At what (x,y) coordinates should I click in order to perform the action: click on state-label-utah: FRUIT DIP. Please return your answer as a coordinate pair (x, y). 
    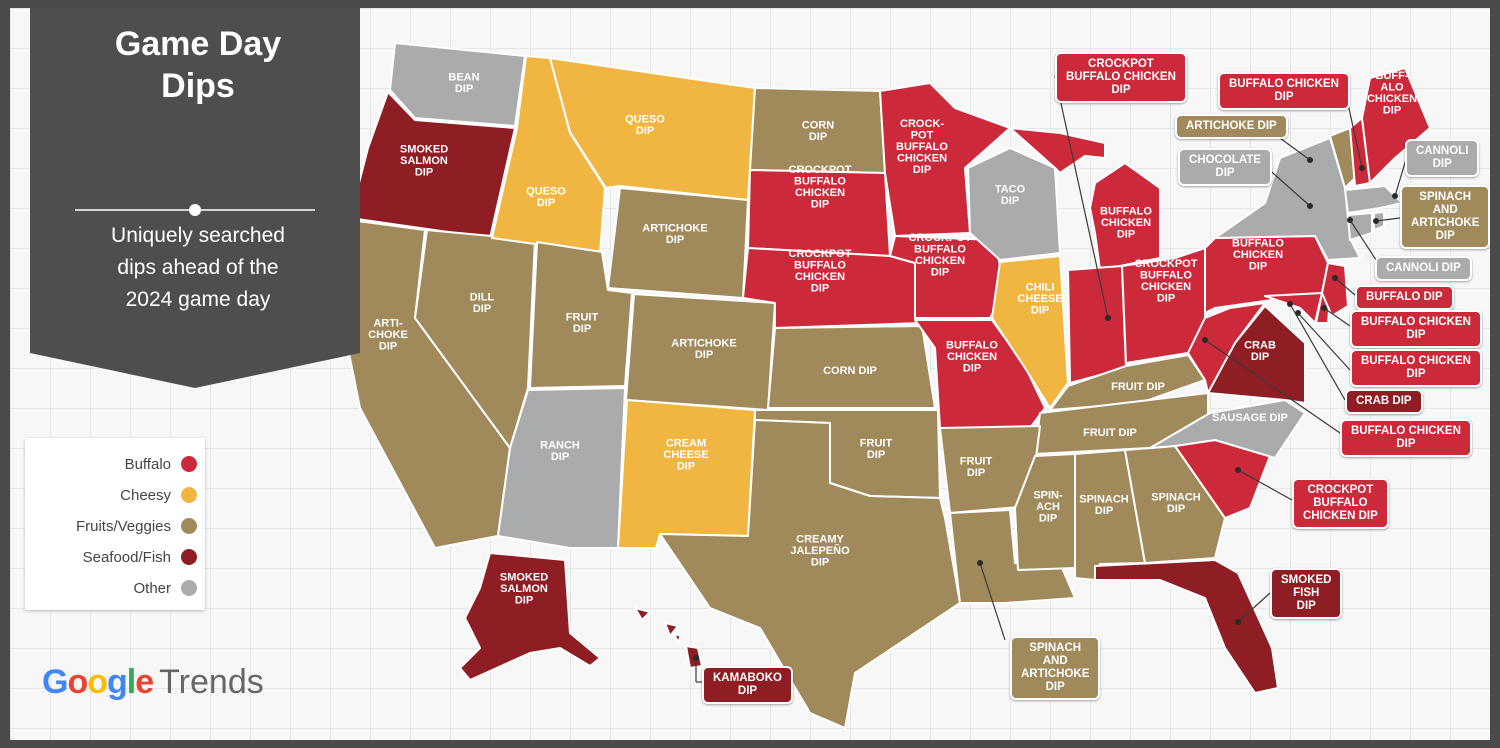
    Looking at the image, I should click on (582, 323).